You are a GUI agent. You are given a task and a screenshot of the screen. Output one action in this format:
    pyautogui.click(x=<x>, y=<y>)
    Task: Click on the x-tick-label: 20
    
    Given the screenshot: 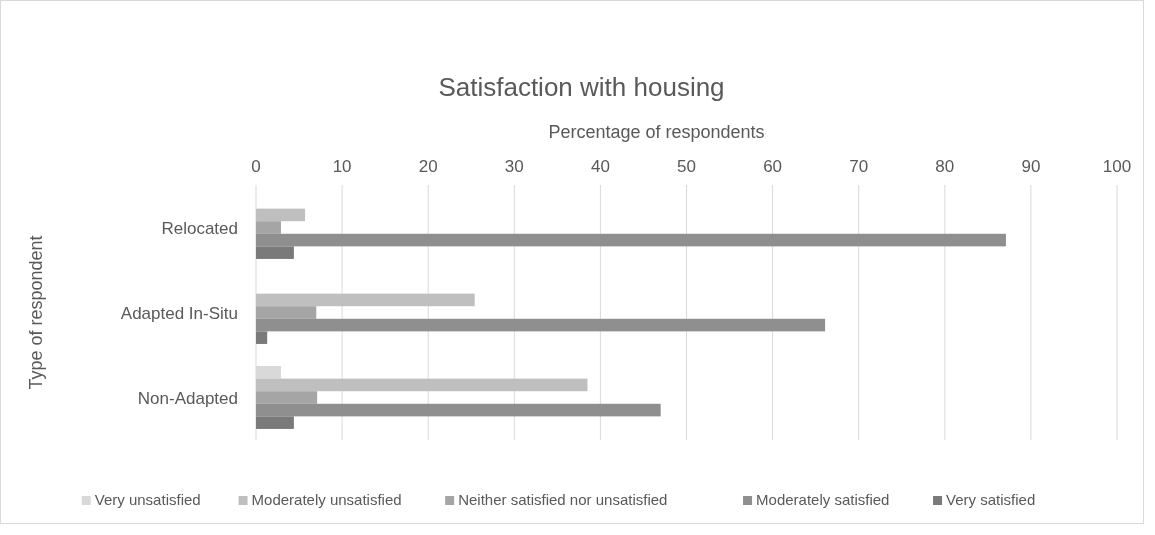 What is the action you would take?
    pyautogui.click(x=428, y=166)
    